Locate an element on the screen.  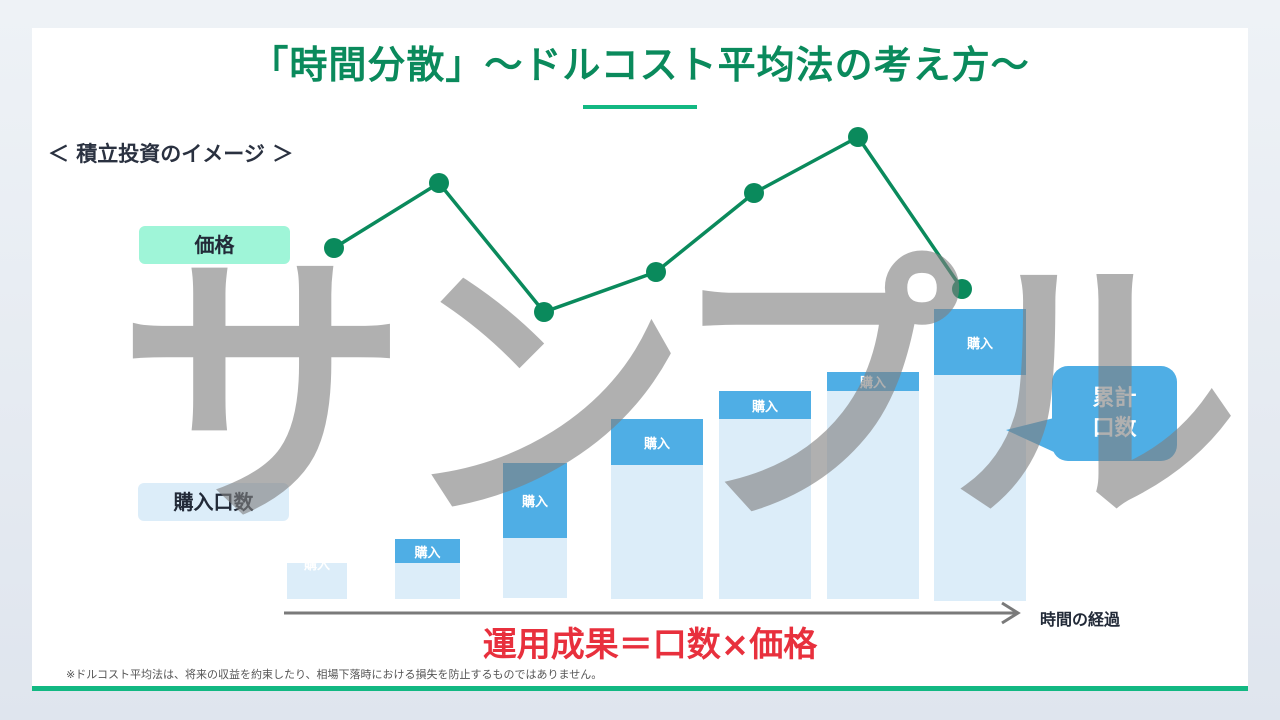
bubble-line-2: 口数 is located at coordinates (1114, 428).